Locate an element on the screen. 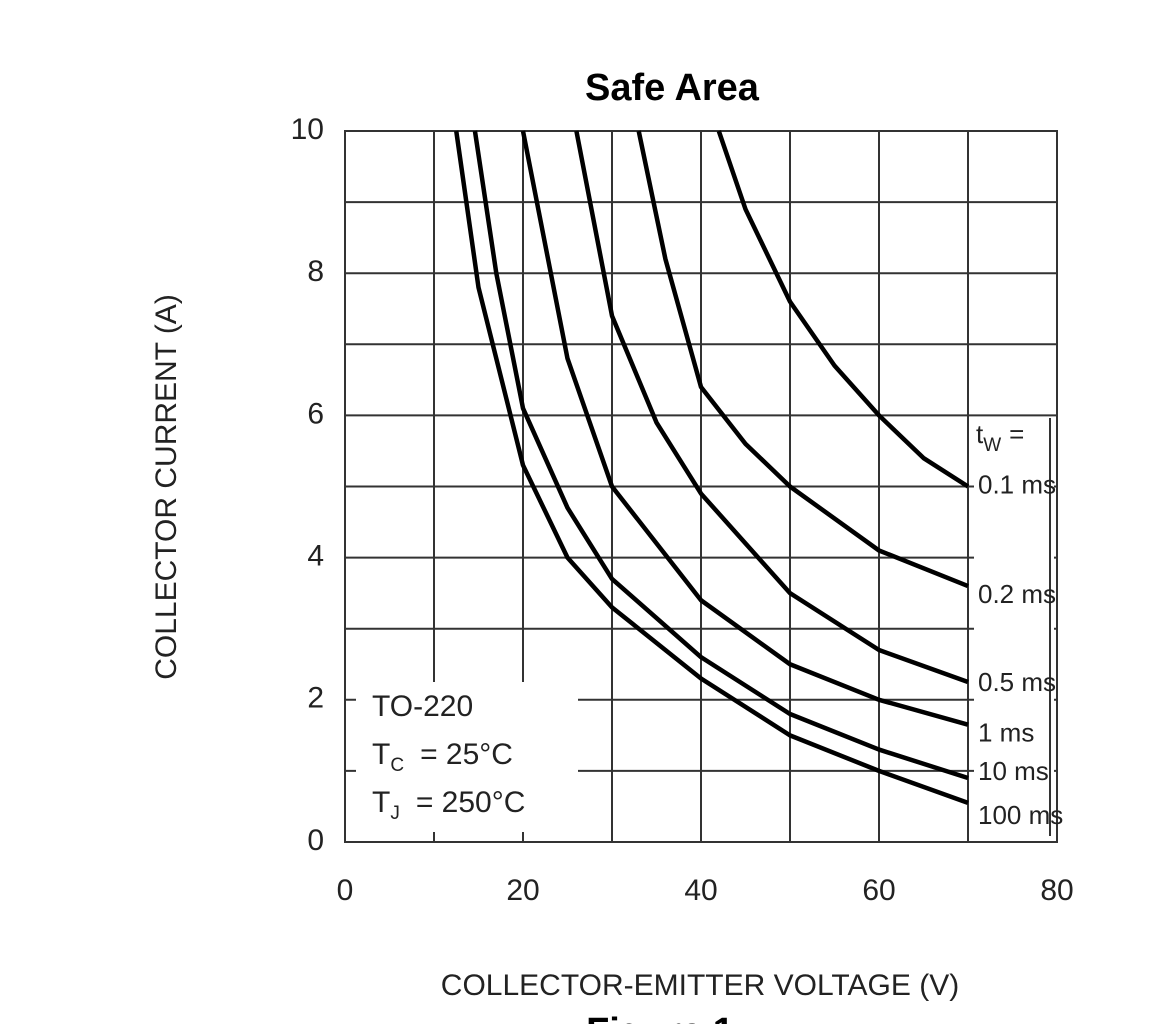 This screenshot has height=1024, width=1160. y-tick-label: 2 is located at coordinates (315, 698).